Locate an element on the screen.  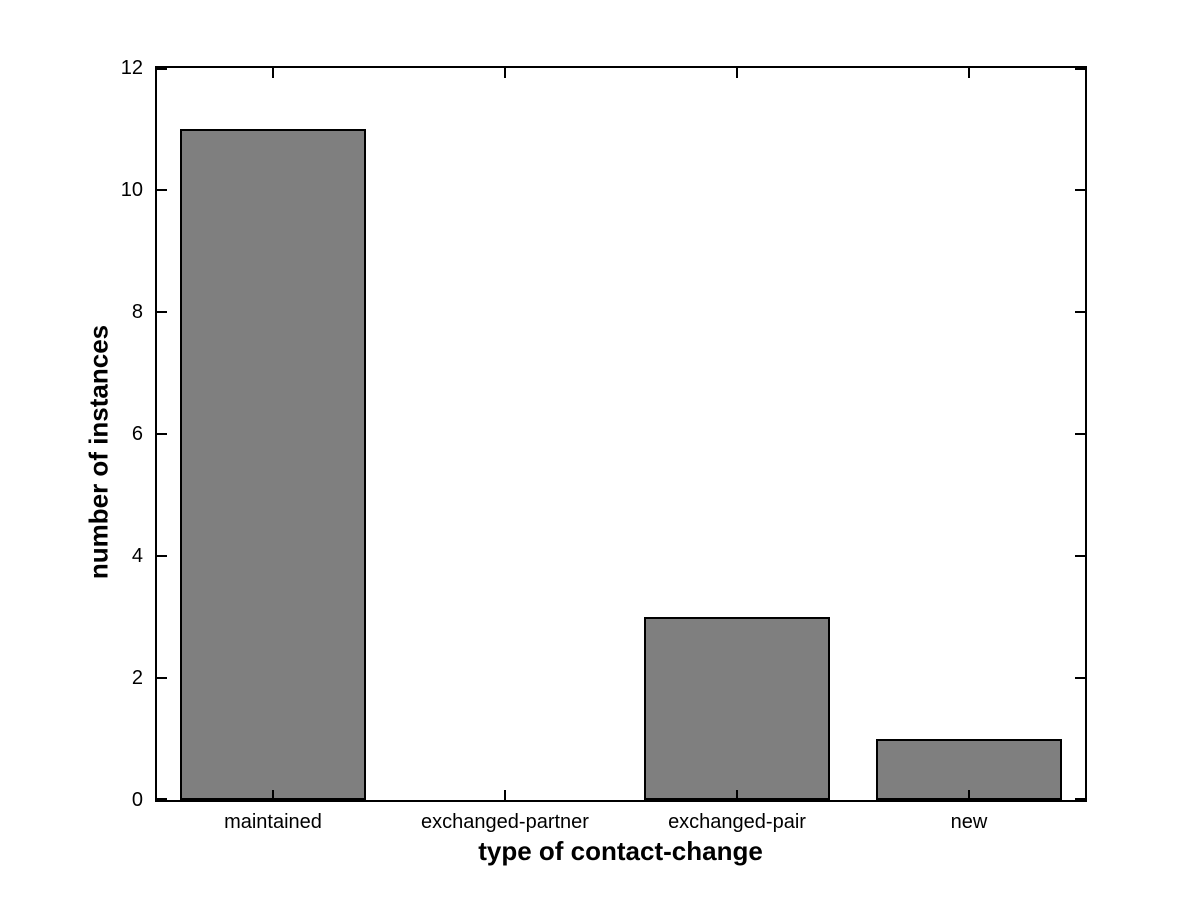
bar-exchanged-pair is located at coordinates (737, 708).